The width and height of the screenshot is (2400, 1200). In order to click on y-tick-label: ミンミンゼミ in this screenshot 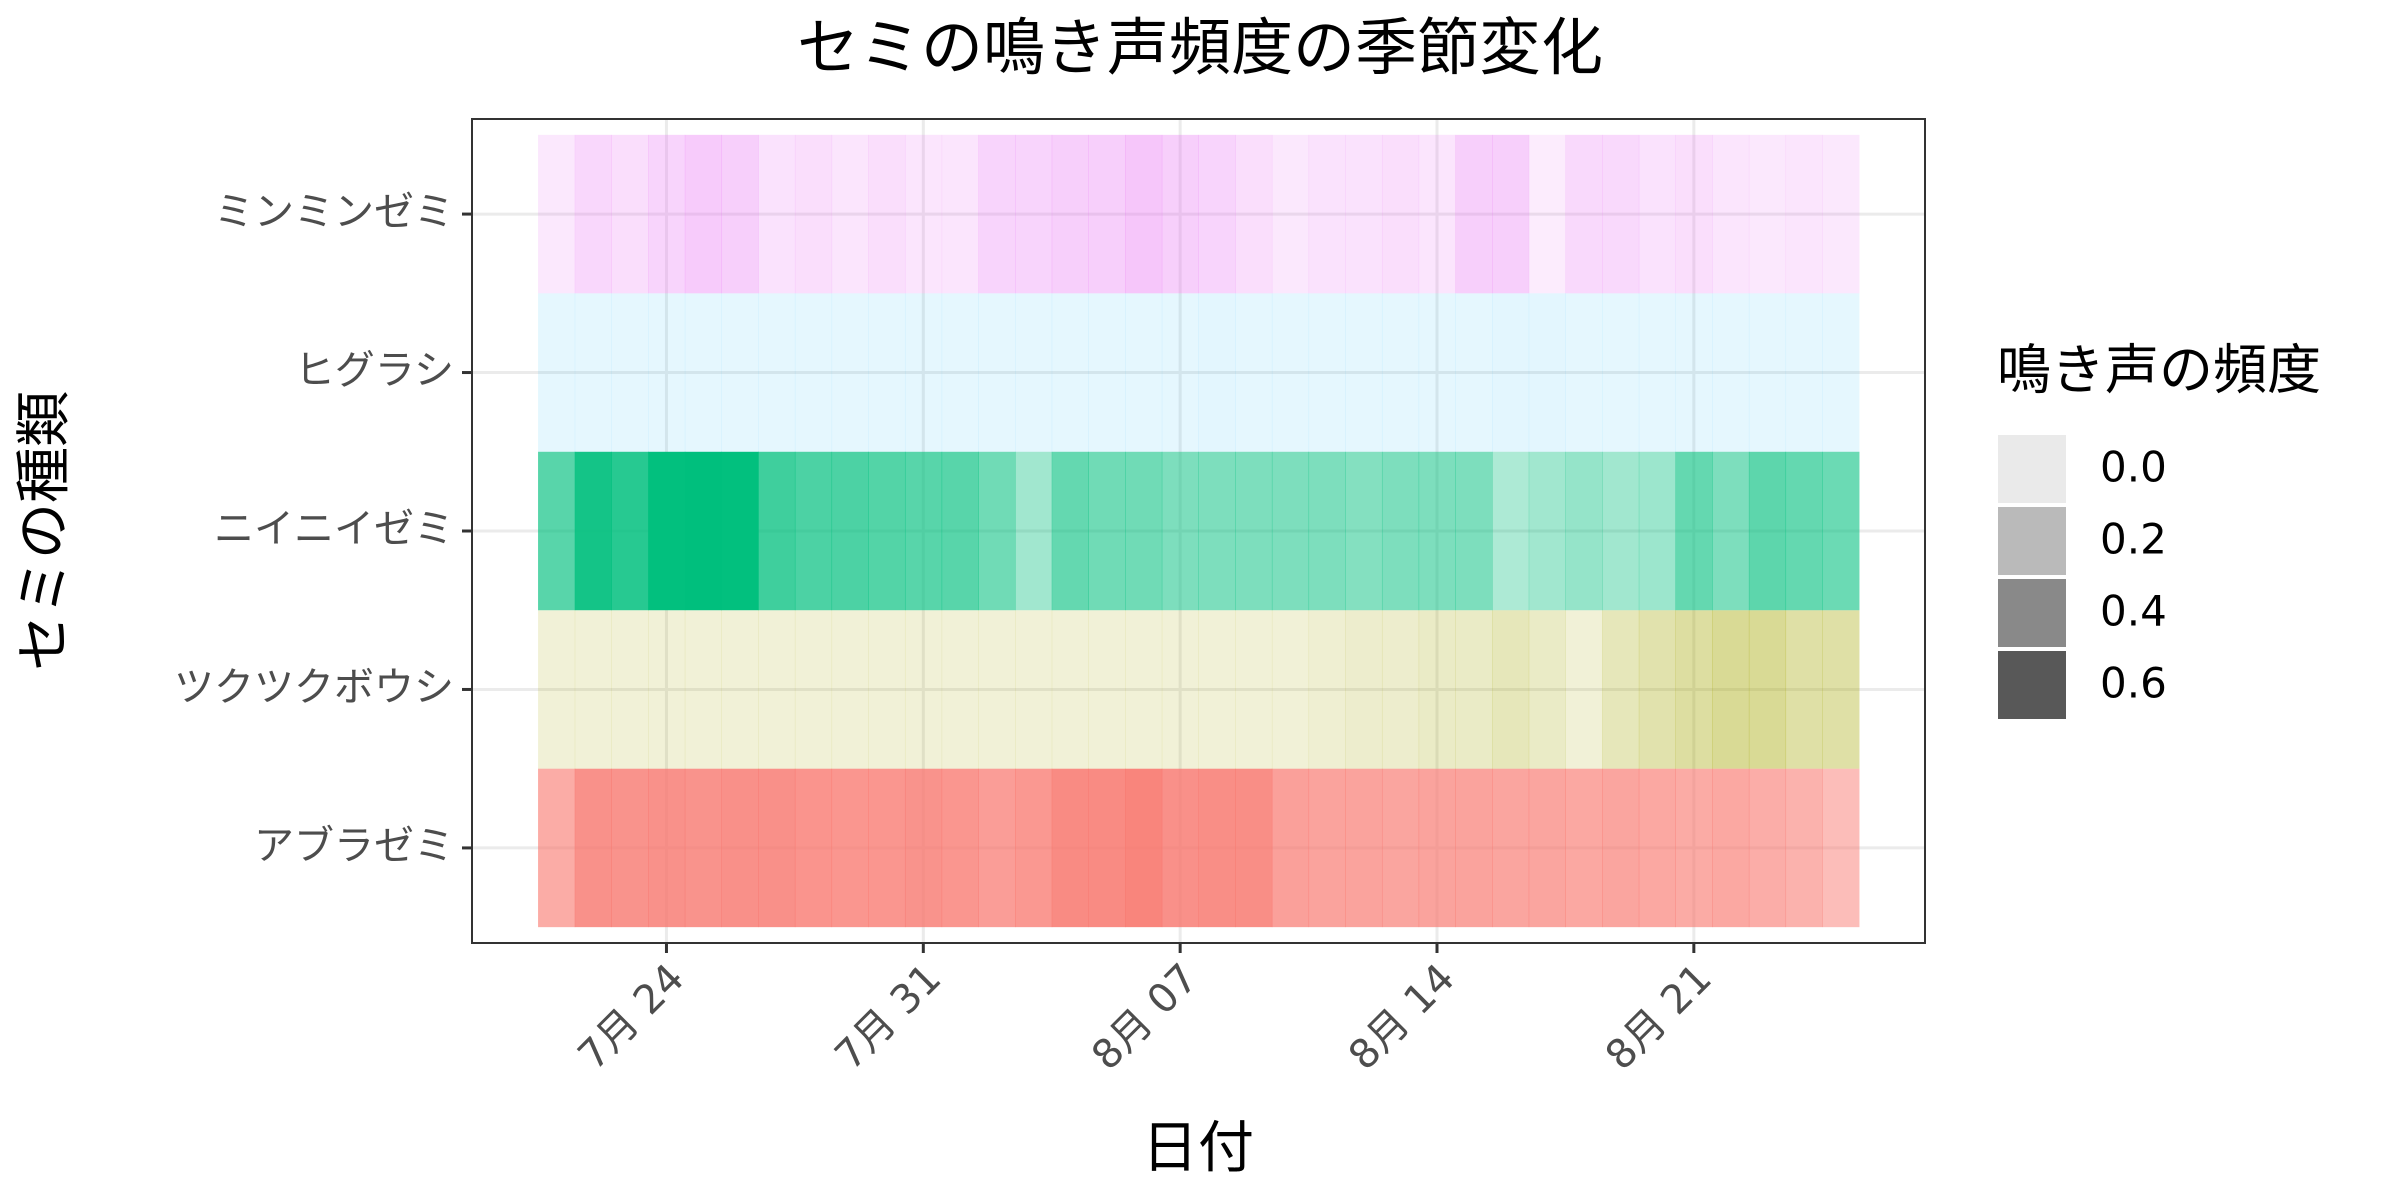, I will do `click(334, 212)`.